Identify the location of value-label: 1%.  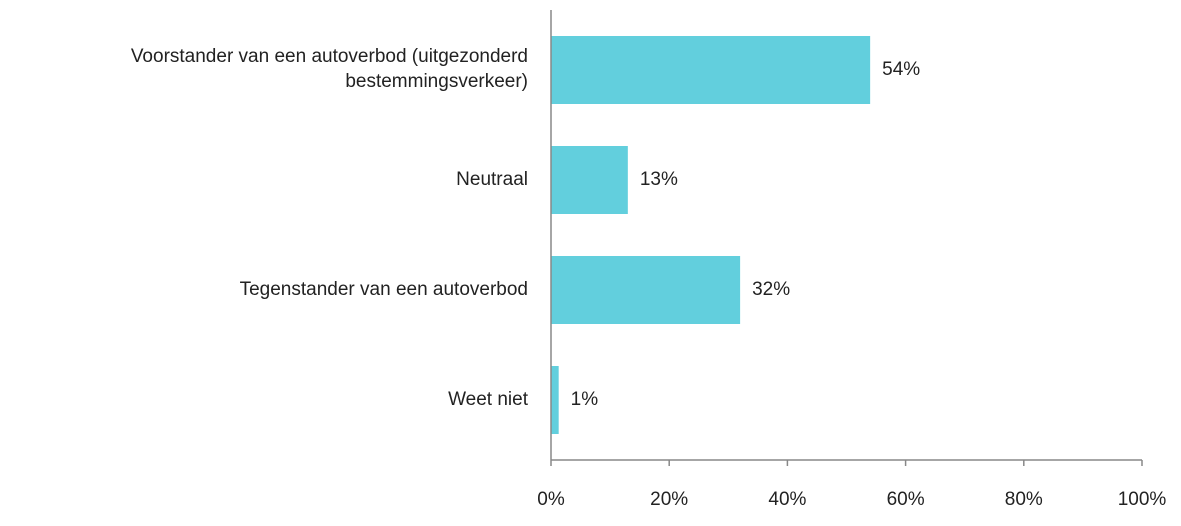
(585, 399).